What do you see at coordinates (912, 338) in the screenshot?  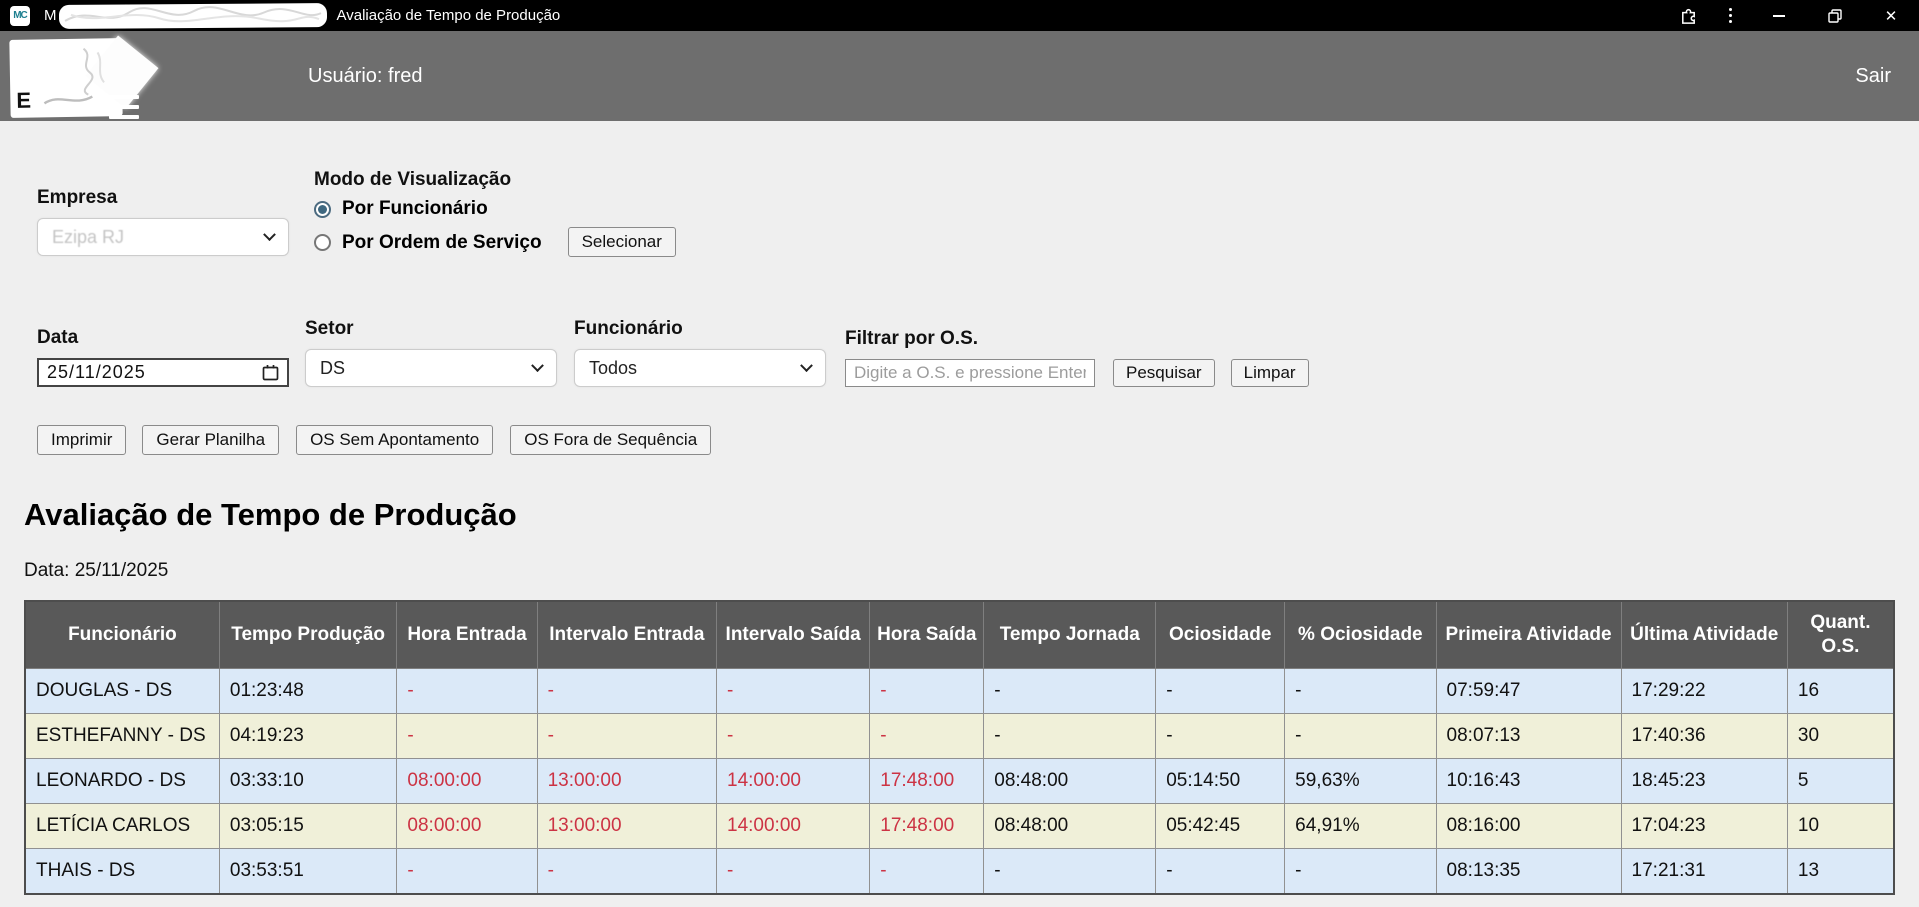 I see `os-filter-label: Filtrar por O.S.` at bounding box center [912, 338].